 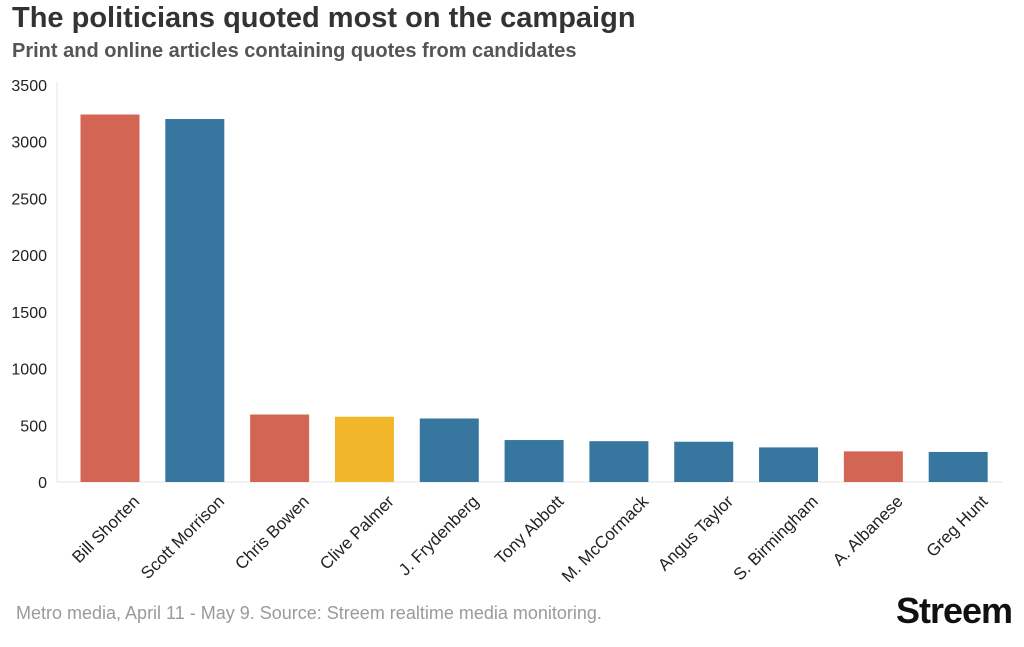 What do you see at coordinates (789, 464) in the screenshot?
I see `bar-s-birmingham` at bounding box center [789, 464].